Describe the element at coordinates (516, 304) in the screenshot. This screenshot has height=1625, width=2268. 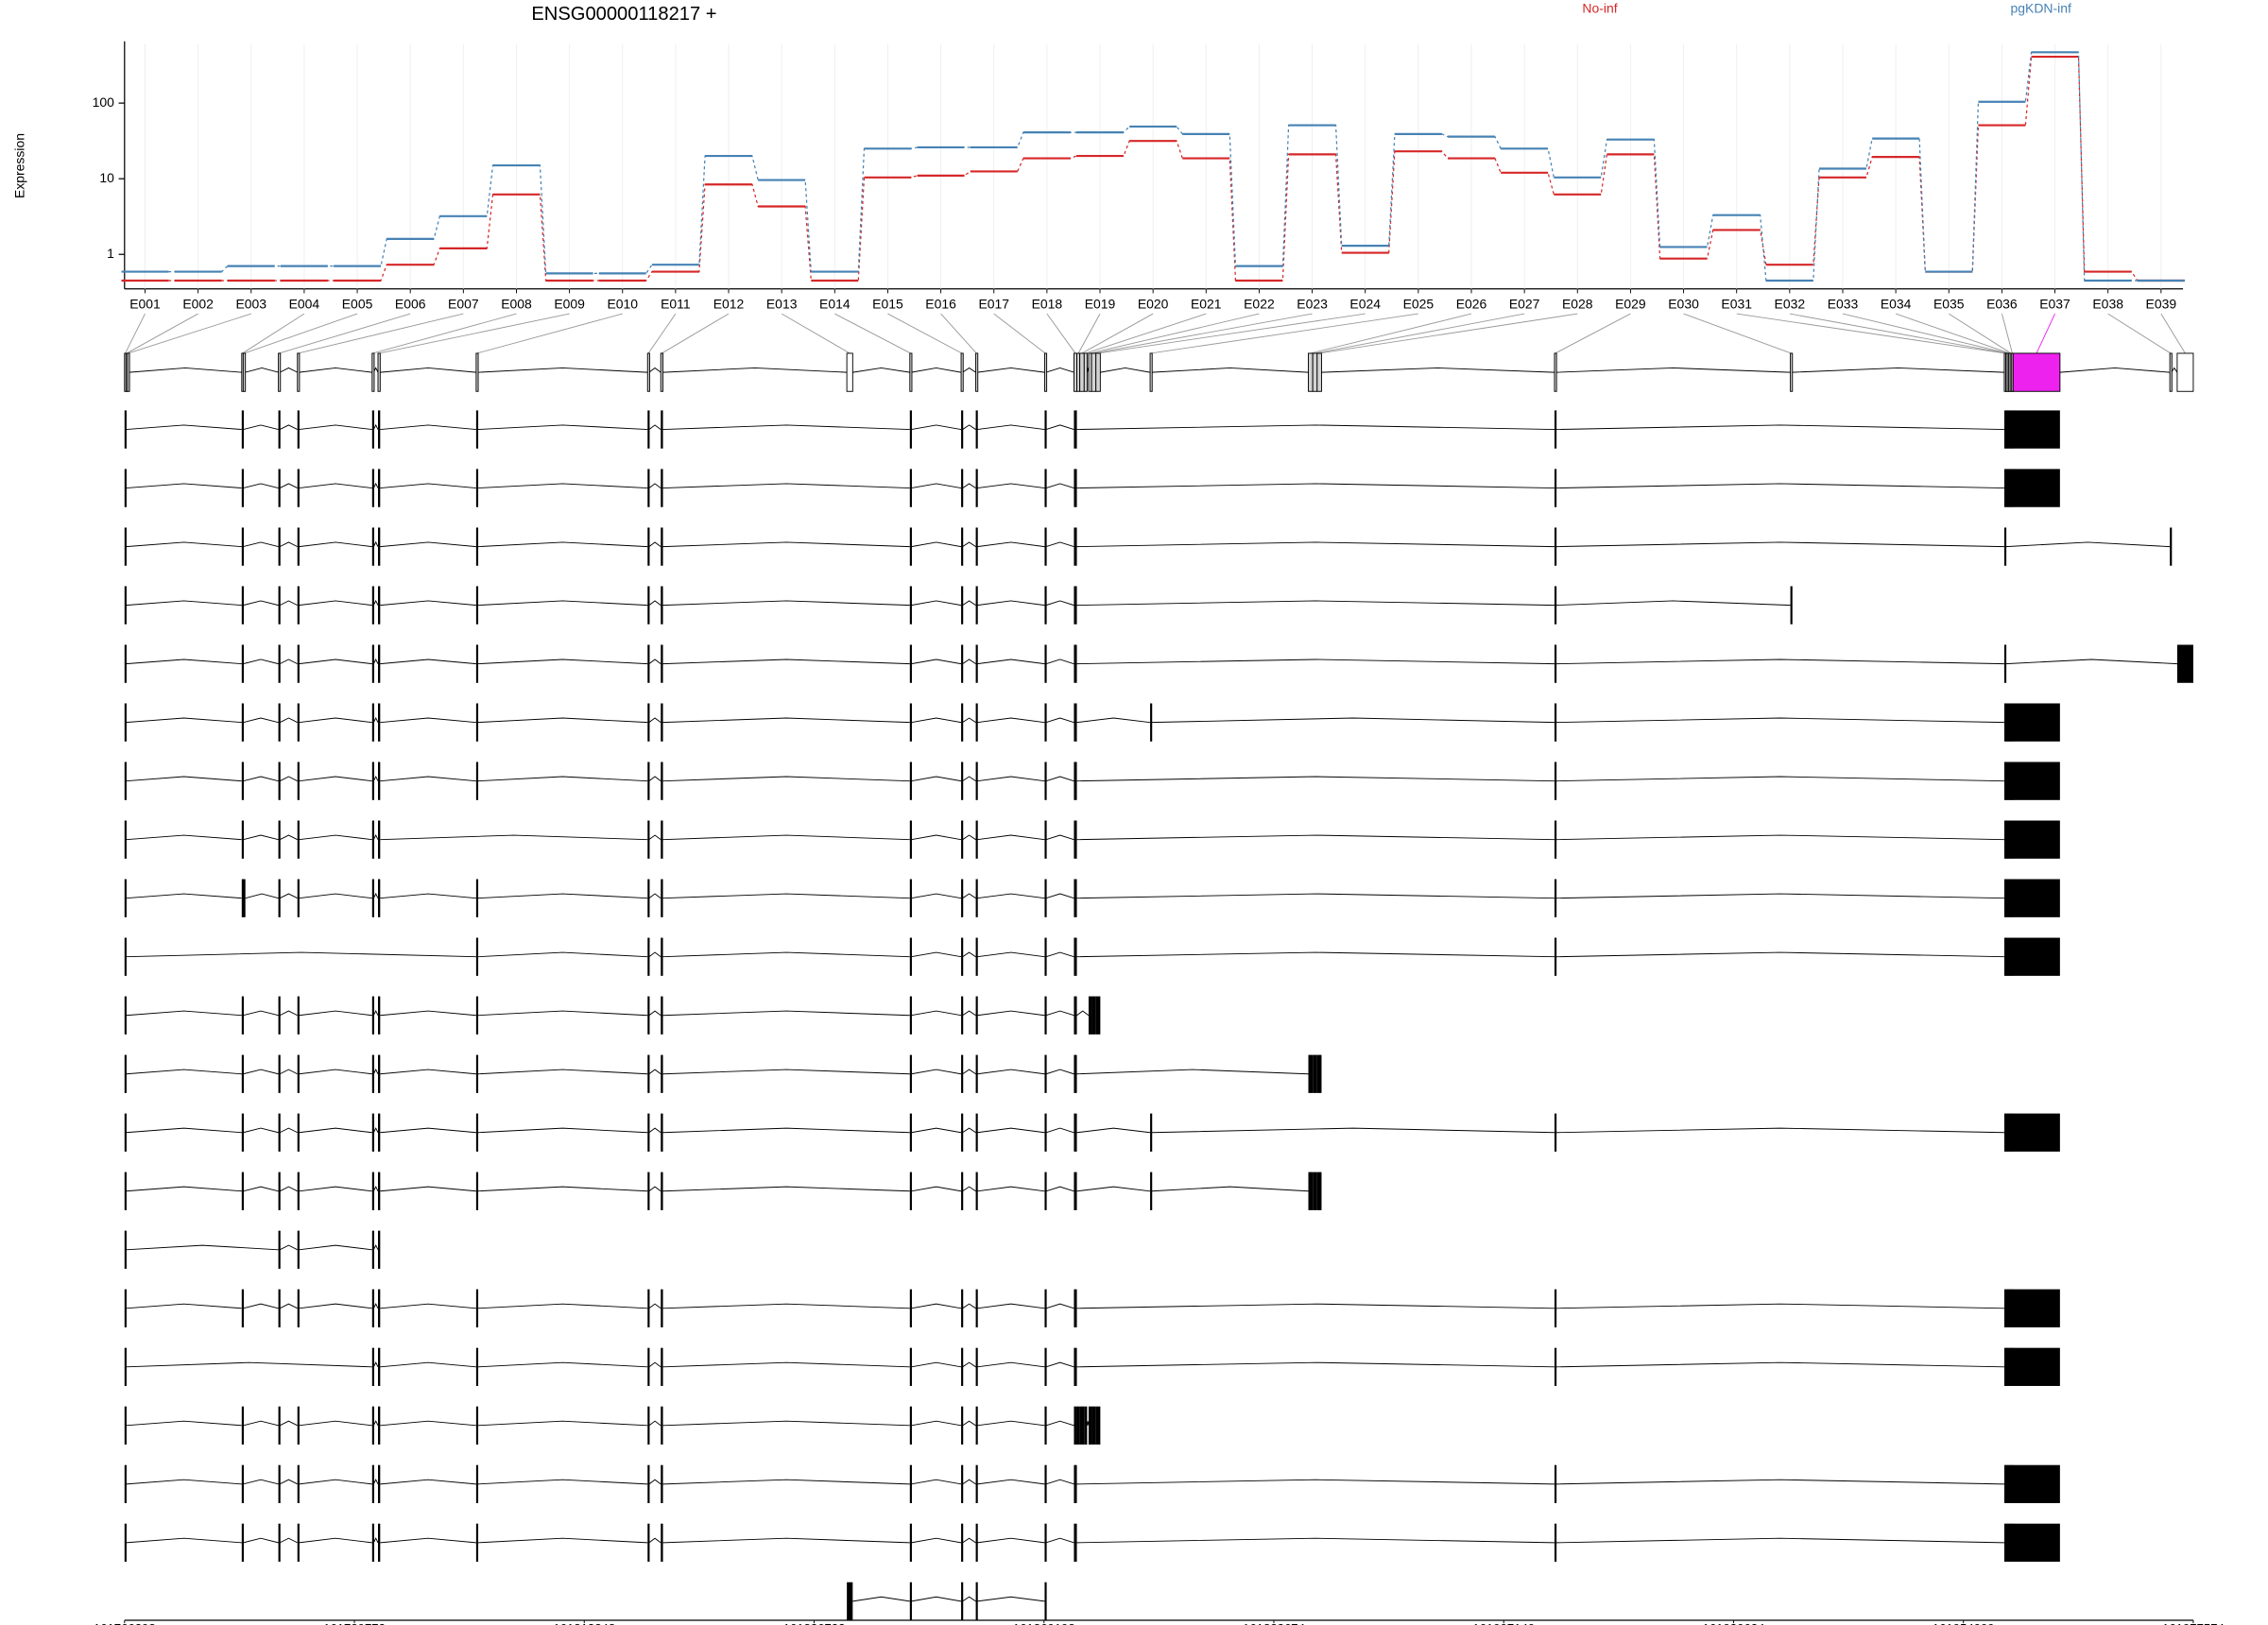
I see `exon-label: E008` at that location.